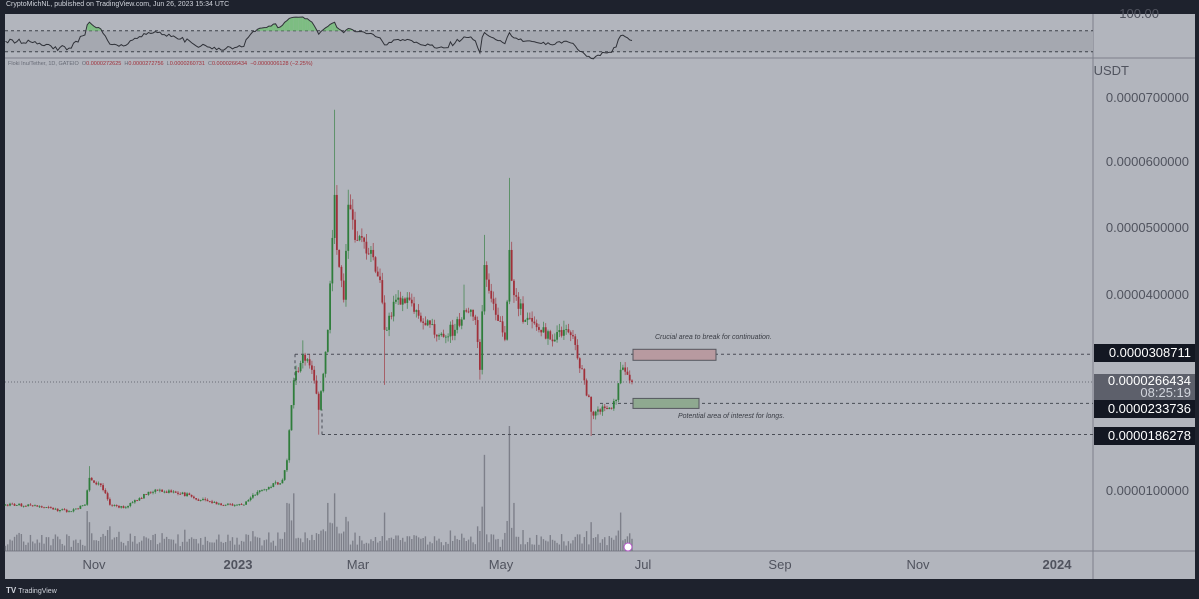 This screenshot has height=599, width=1199. I want to click on price-tick: 0.0000100000, so click(1147, 490).